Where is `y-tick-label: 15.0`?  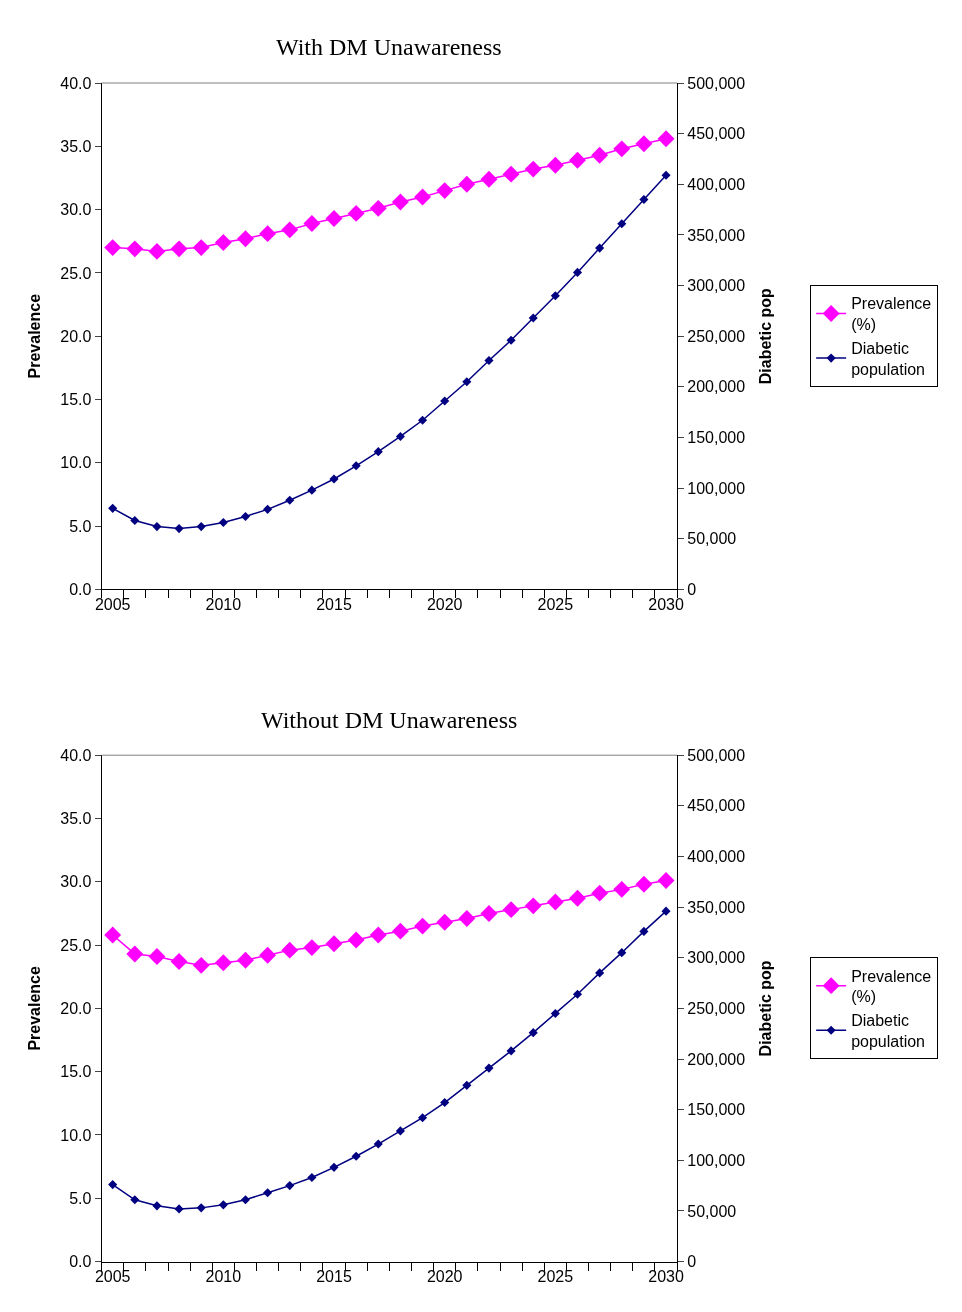
y-tick-label: 15.0 is located at coordinates (76, 1072).